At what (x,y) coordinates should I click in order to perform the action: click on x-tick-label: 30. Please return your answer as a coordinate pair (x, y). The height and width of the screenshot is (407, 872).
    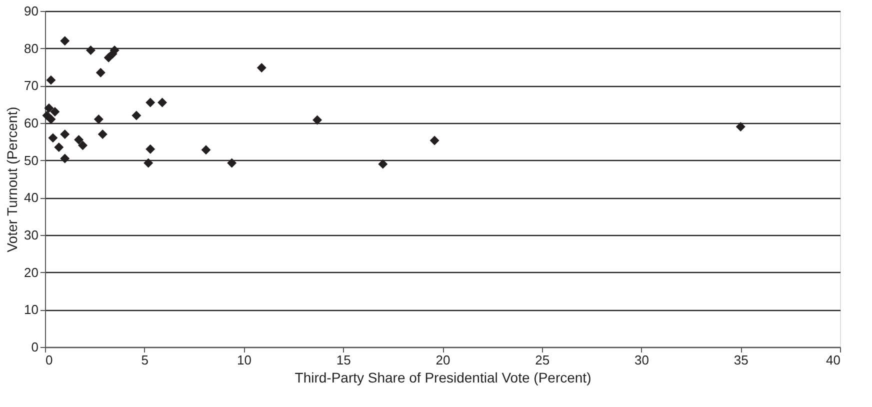
    Looking at the image, I should click on (641, 360).